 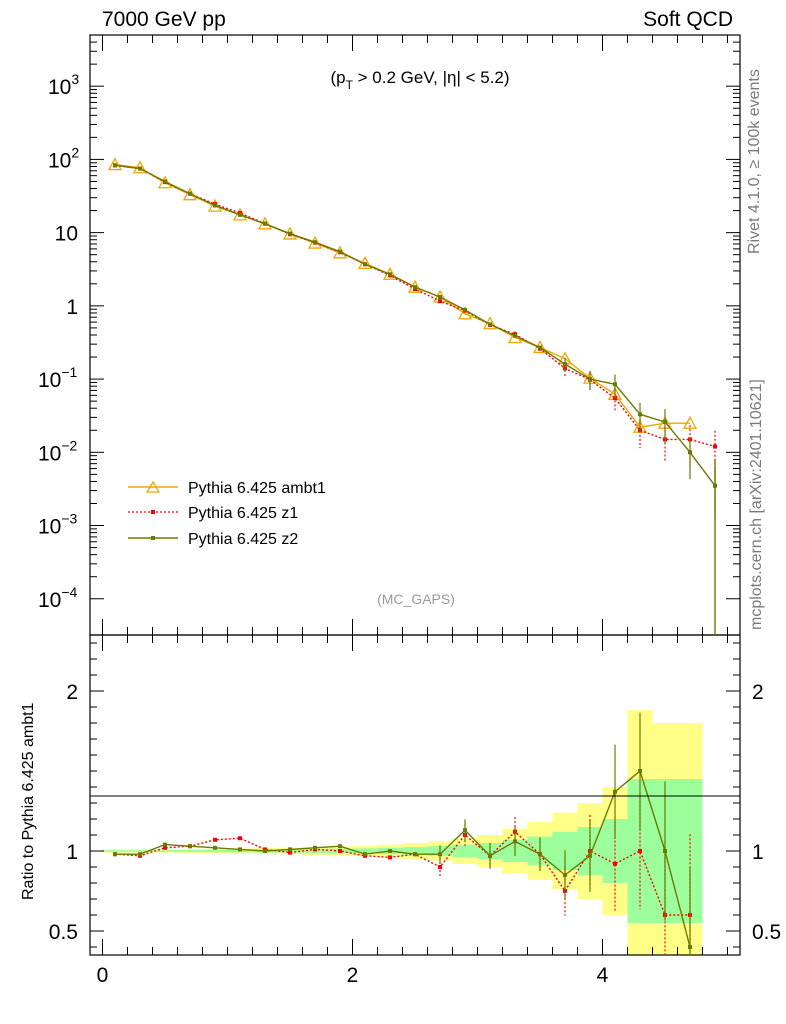 I want to click on main-y-tick-label: 10, so click(x=66, y=234).